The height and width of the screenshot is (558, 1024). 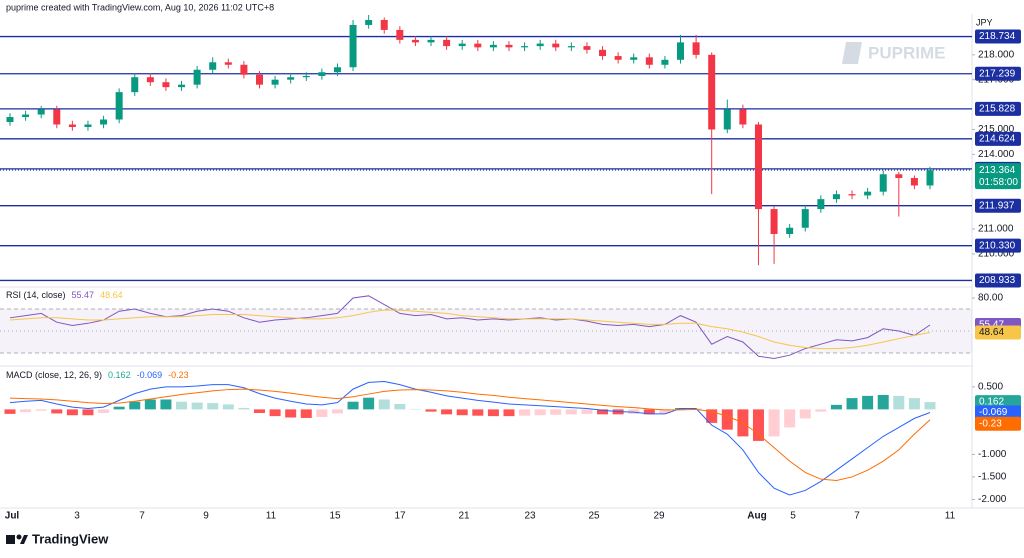 What do you see at coordinates (992, 477) in the screenshot?
I see `y-tick-label: -1.500` at bounding box center [992, 477].